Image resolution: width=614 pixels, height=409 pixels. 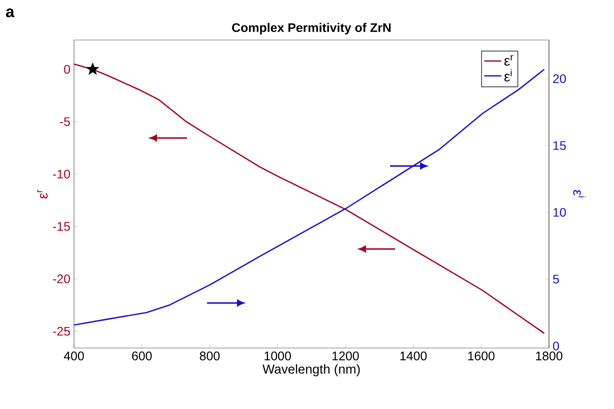 What do you see at coordinates (549, 356) in the screenshot?
I see `x-tick-label: 1800` at bounding box center [549, 356].